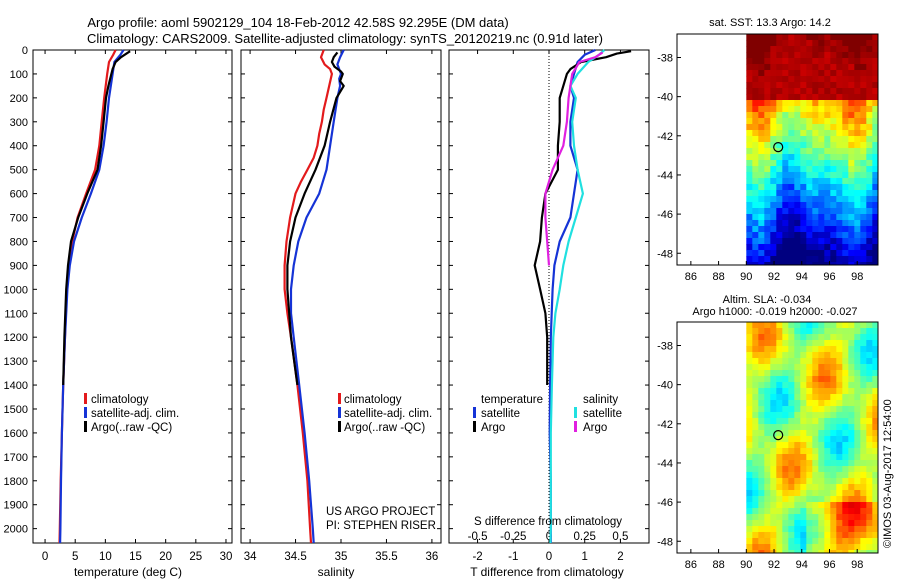 The width and height of the screenshot is (900, 585). I want to click on depth-tick-label: 600, so click(19, 195).